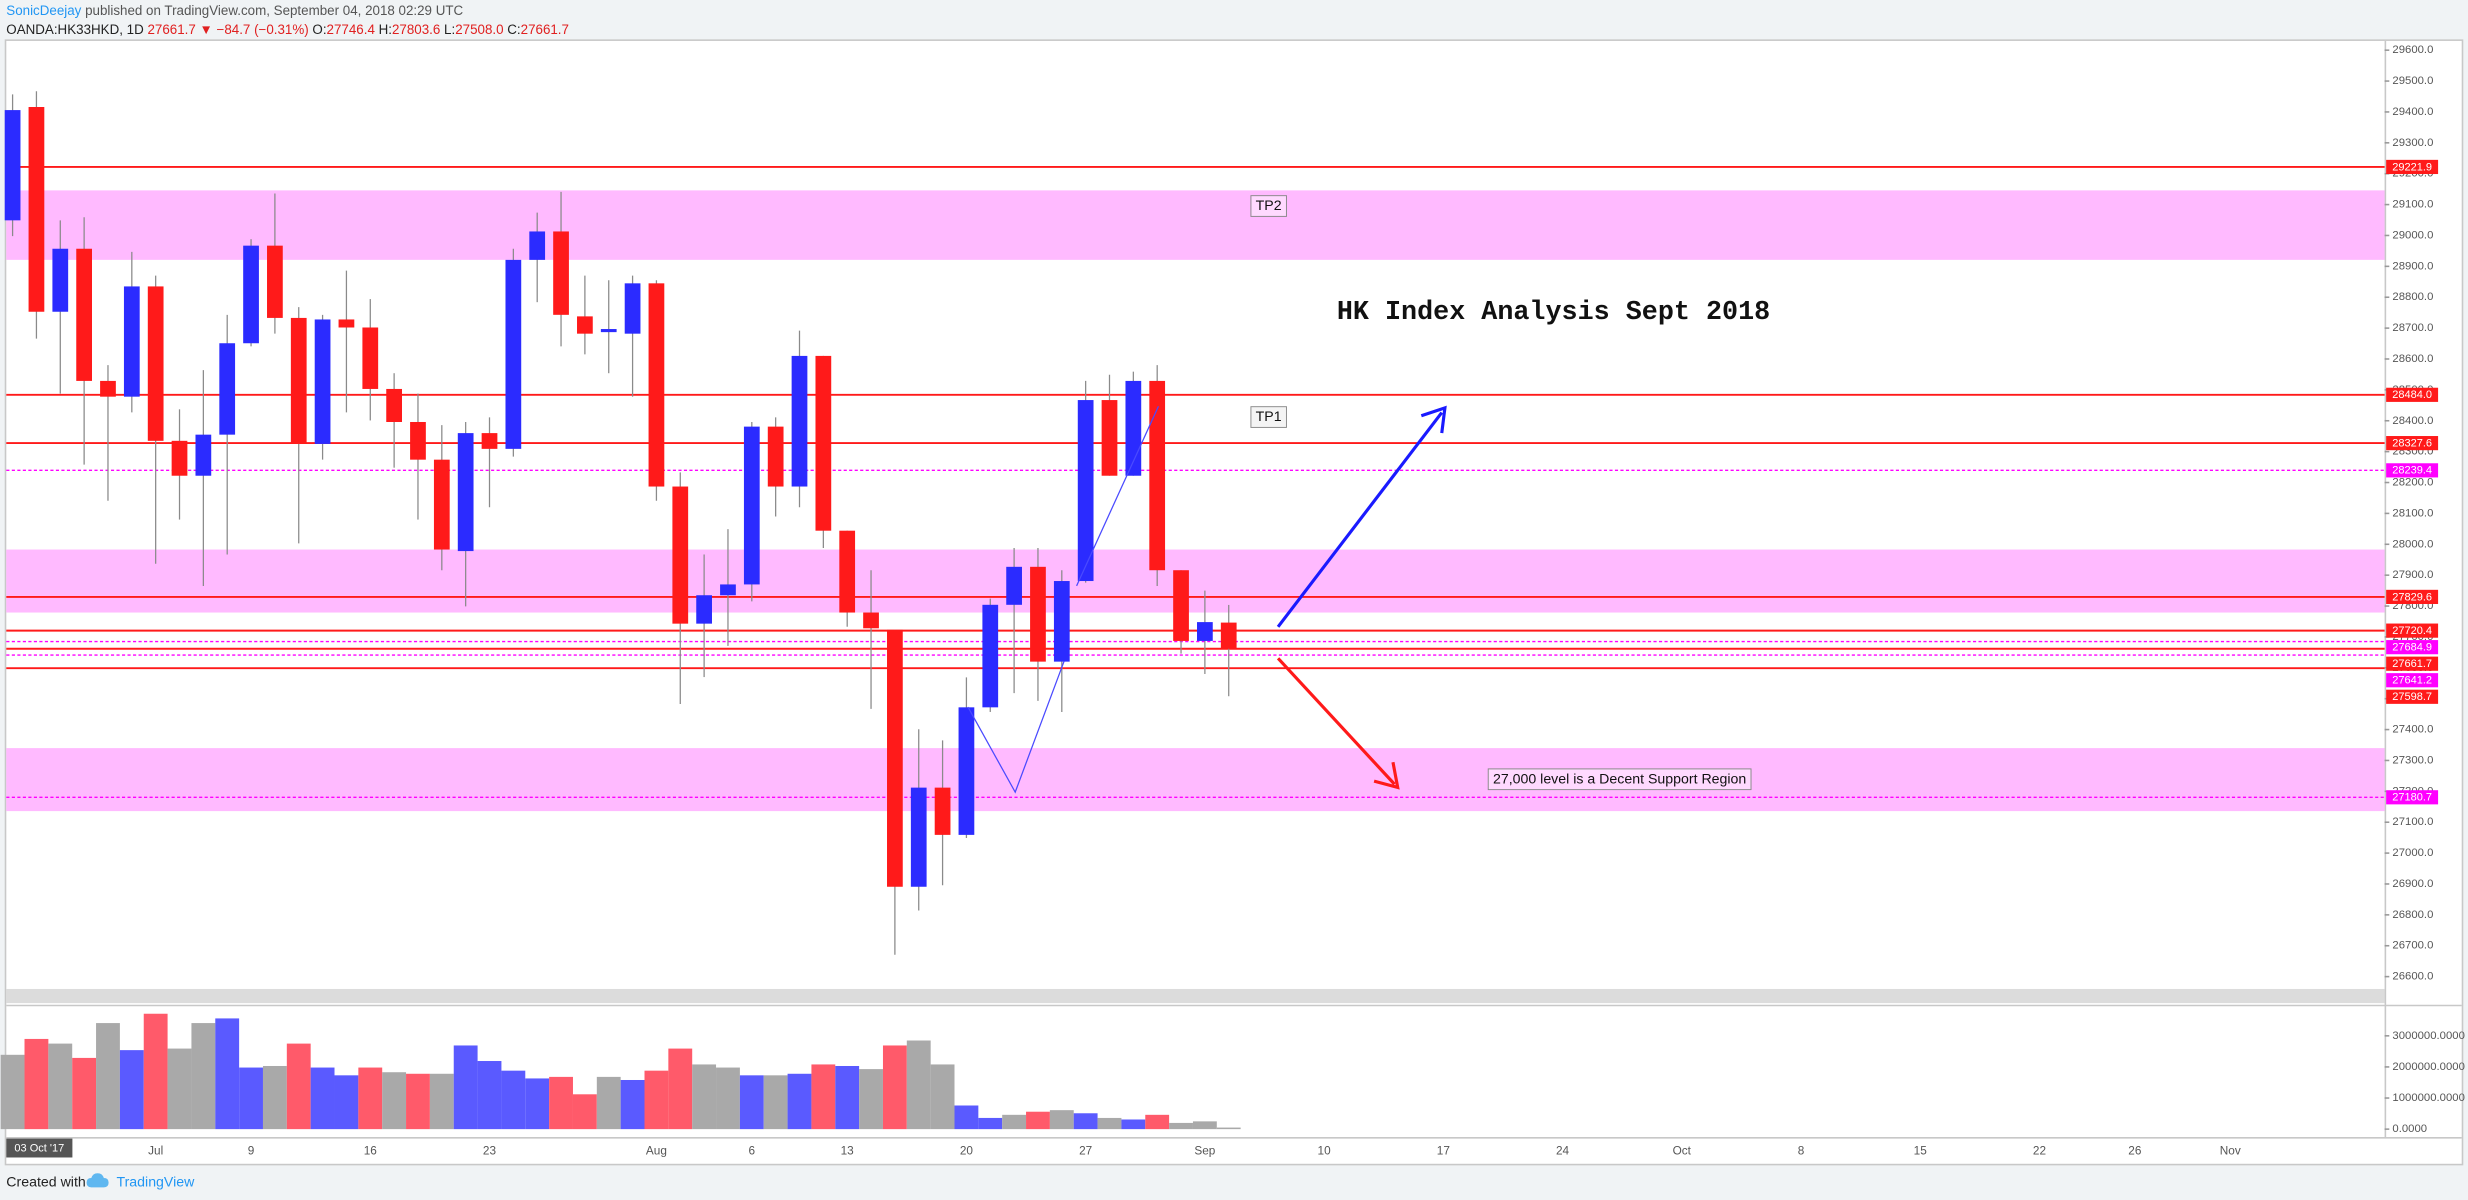 This screenshot has width=2468, height=1200. I want to click on price-badge-label: 28484.0, so click(2412, 395).